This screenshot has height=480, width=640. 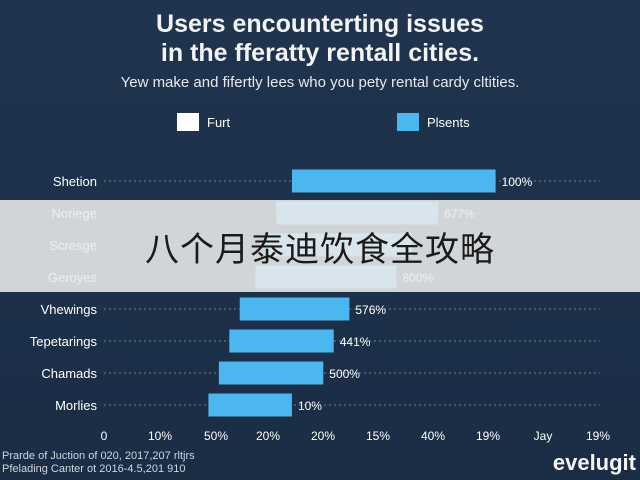 I want to click on legend-item-plsents: Plsents, so click(x=433, y=122).